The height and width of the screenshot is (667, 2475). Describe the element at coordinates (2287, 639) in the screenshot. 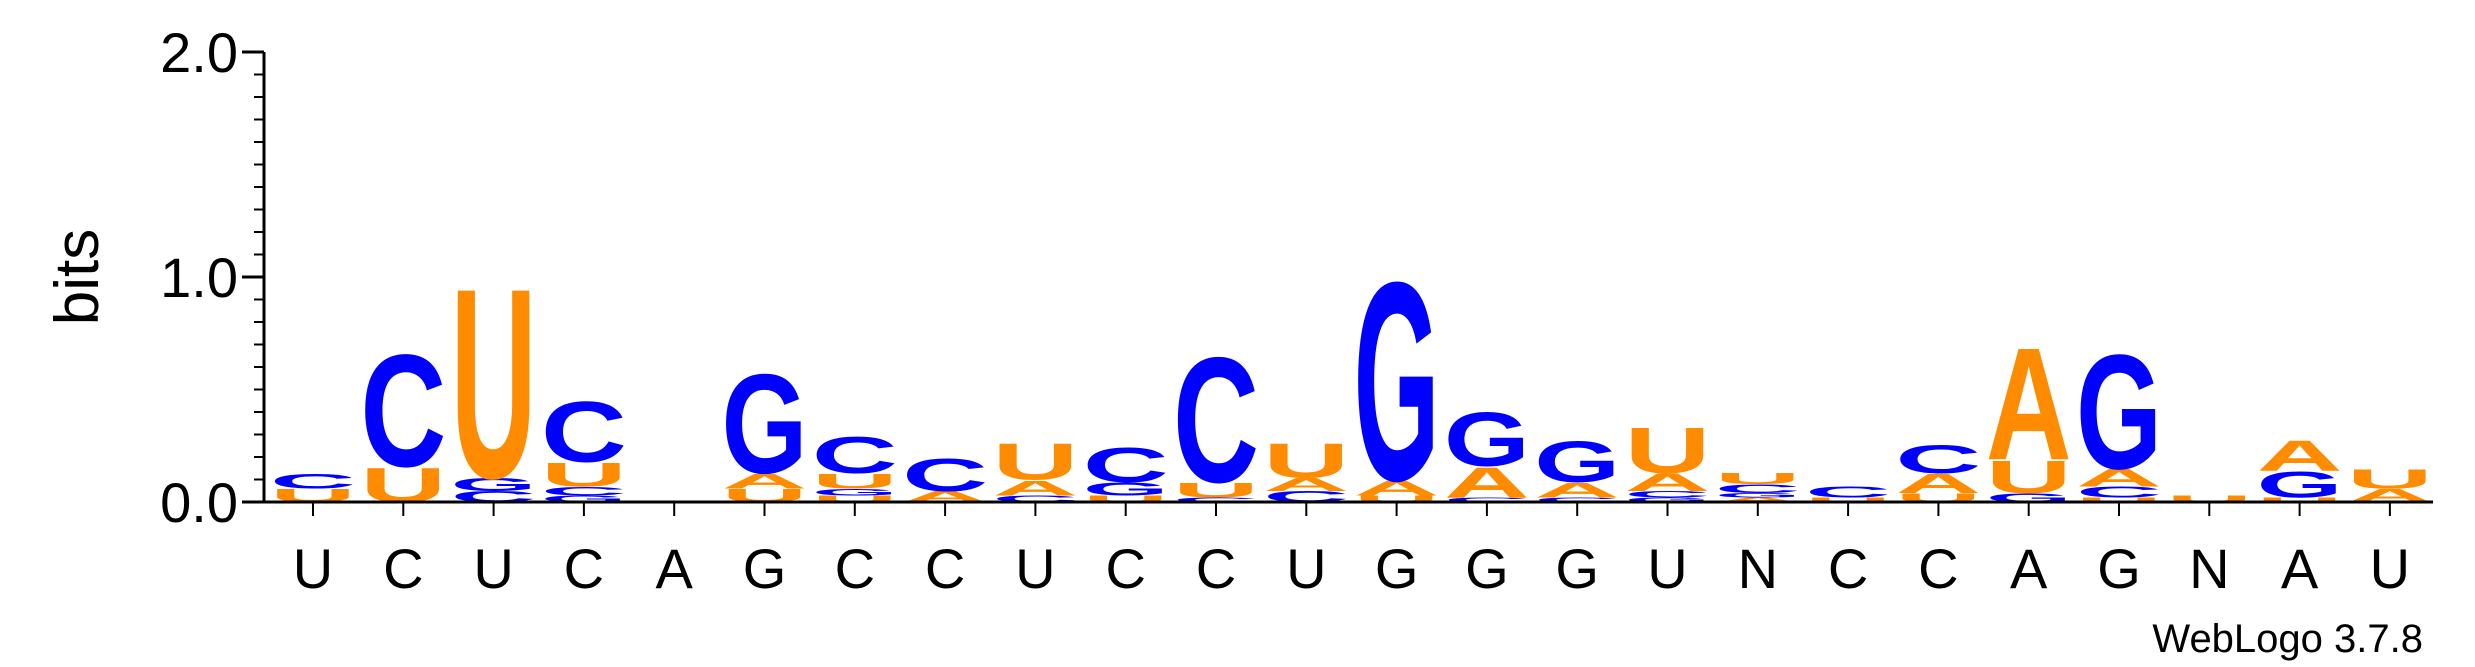

I see `weblogo-version-label: WebLogo 3.7.8` at that location.